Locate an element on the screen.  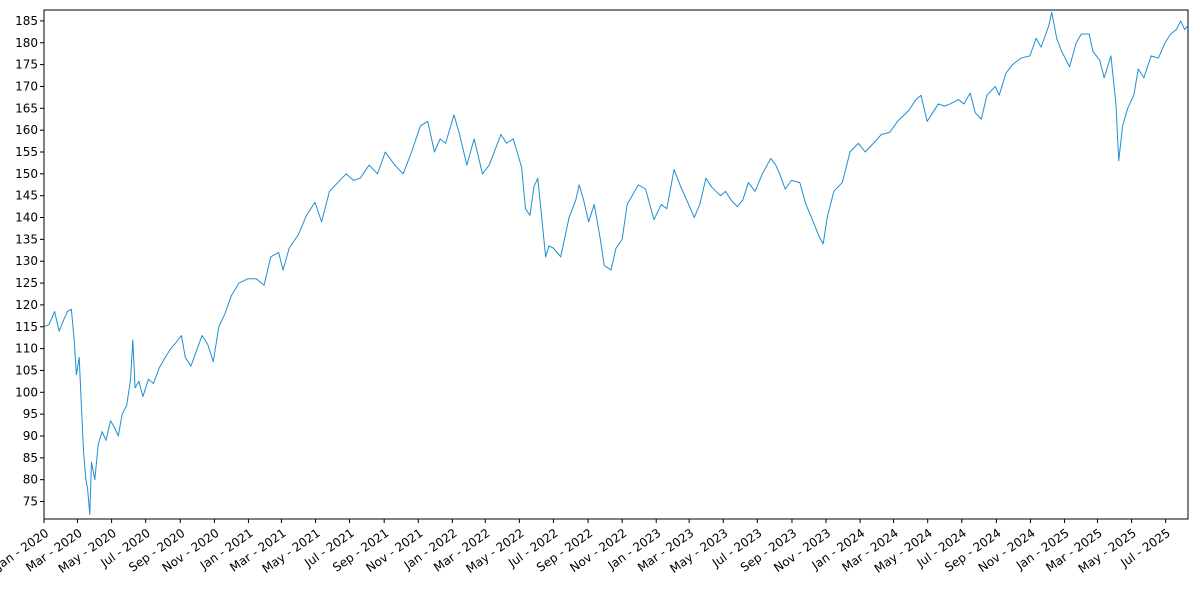
y-tick-label: 130 is located at coordinates (26, 261).